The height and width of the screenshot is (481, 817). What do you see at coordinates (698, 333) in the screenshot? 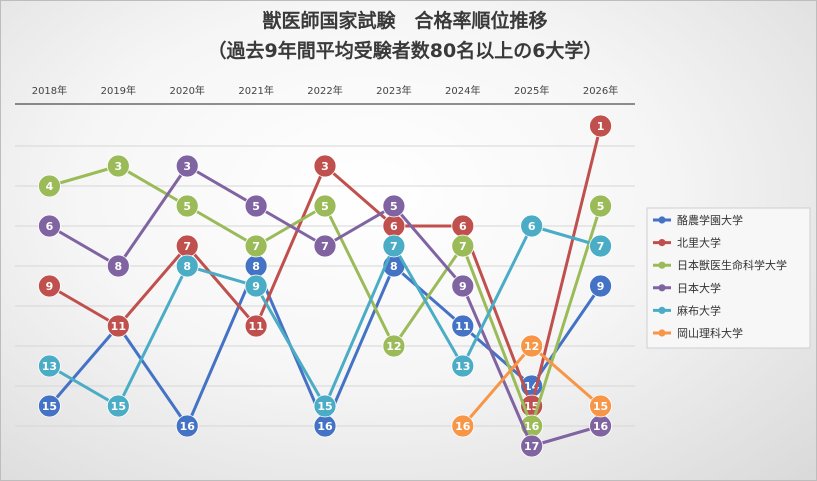
I see `legend-item: 岡山理科大学` at bounding box center [698, 333].